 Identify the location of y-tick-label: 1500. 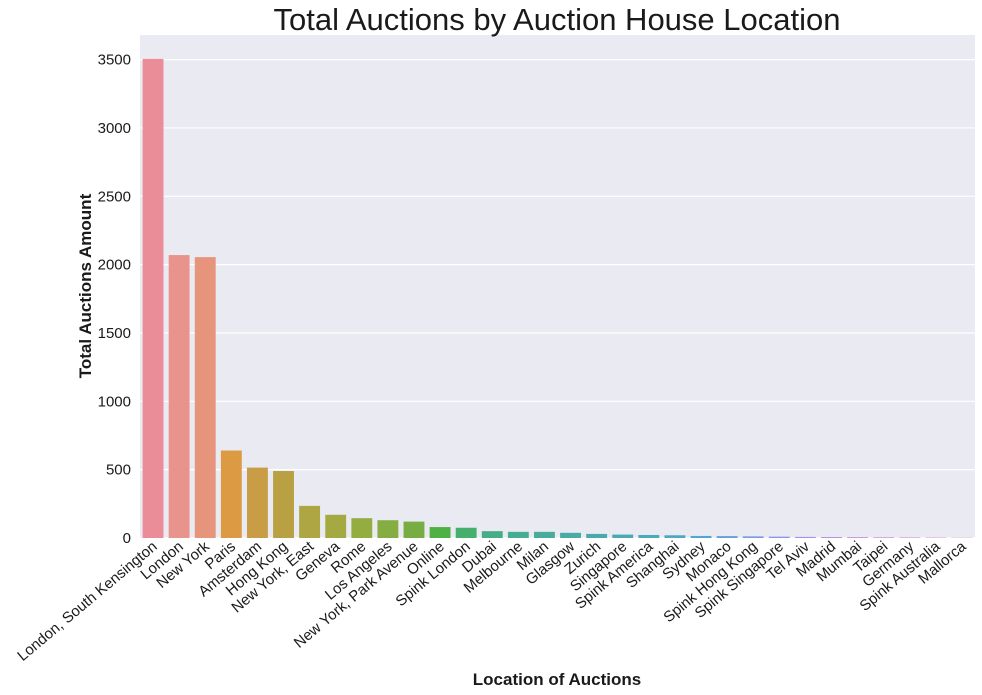
(114, 333).